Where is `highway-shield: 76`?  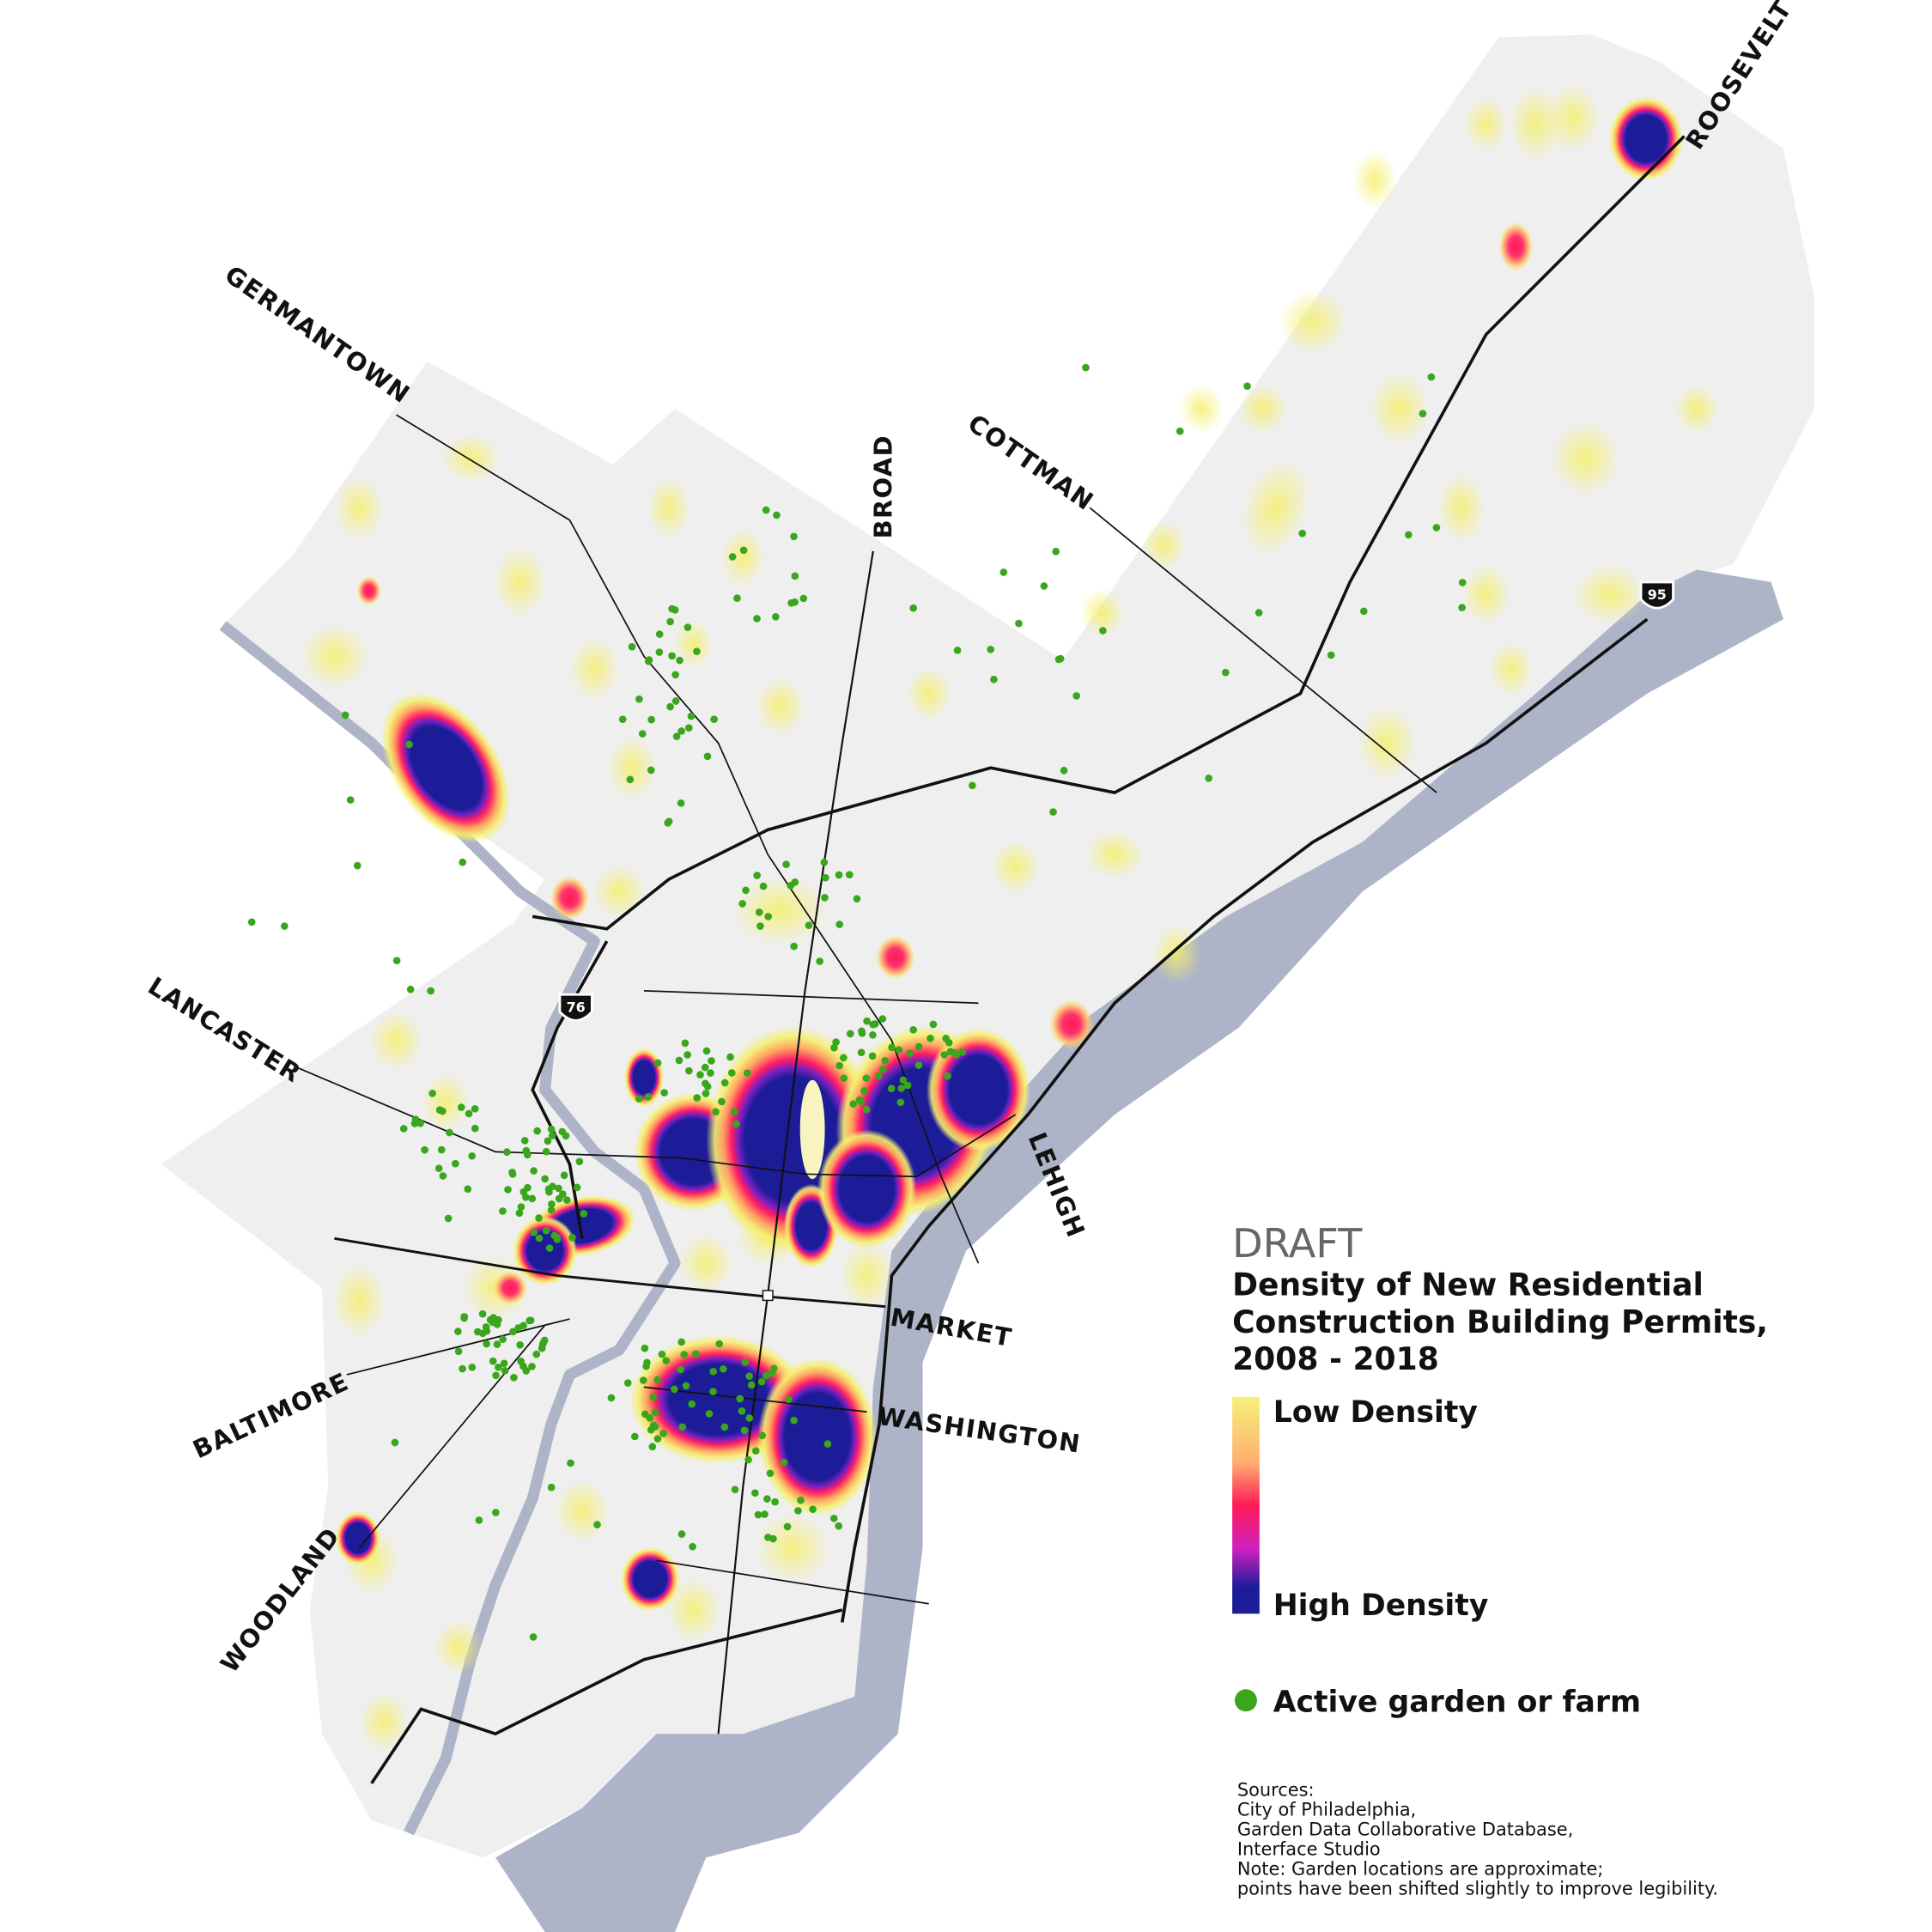 highway-shield: 76 is located at coordinates (576, 1007).